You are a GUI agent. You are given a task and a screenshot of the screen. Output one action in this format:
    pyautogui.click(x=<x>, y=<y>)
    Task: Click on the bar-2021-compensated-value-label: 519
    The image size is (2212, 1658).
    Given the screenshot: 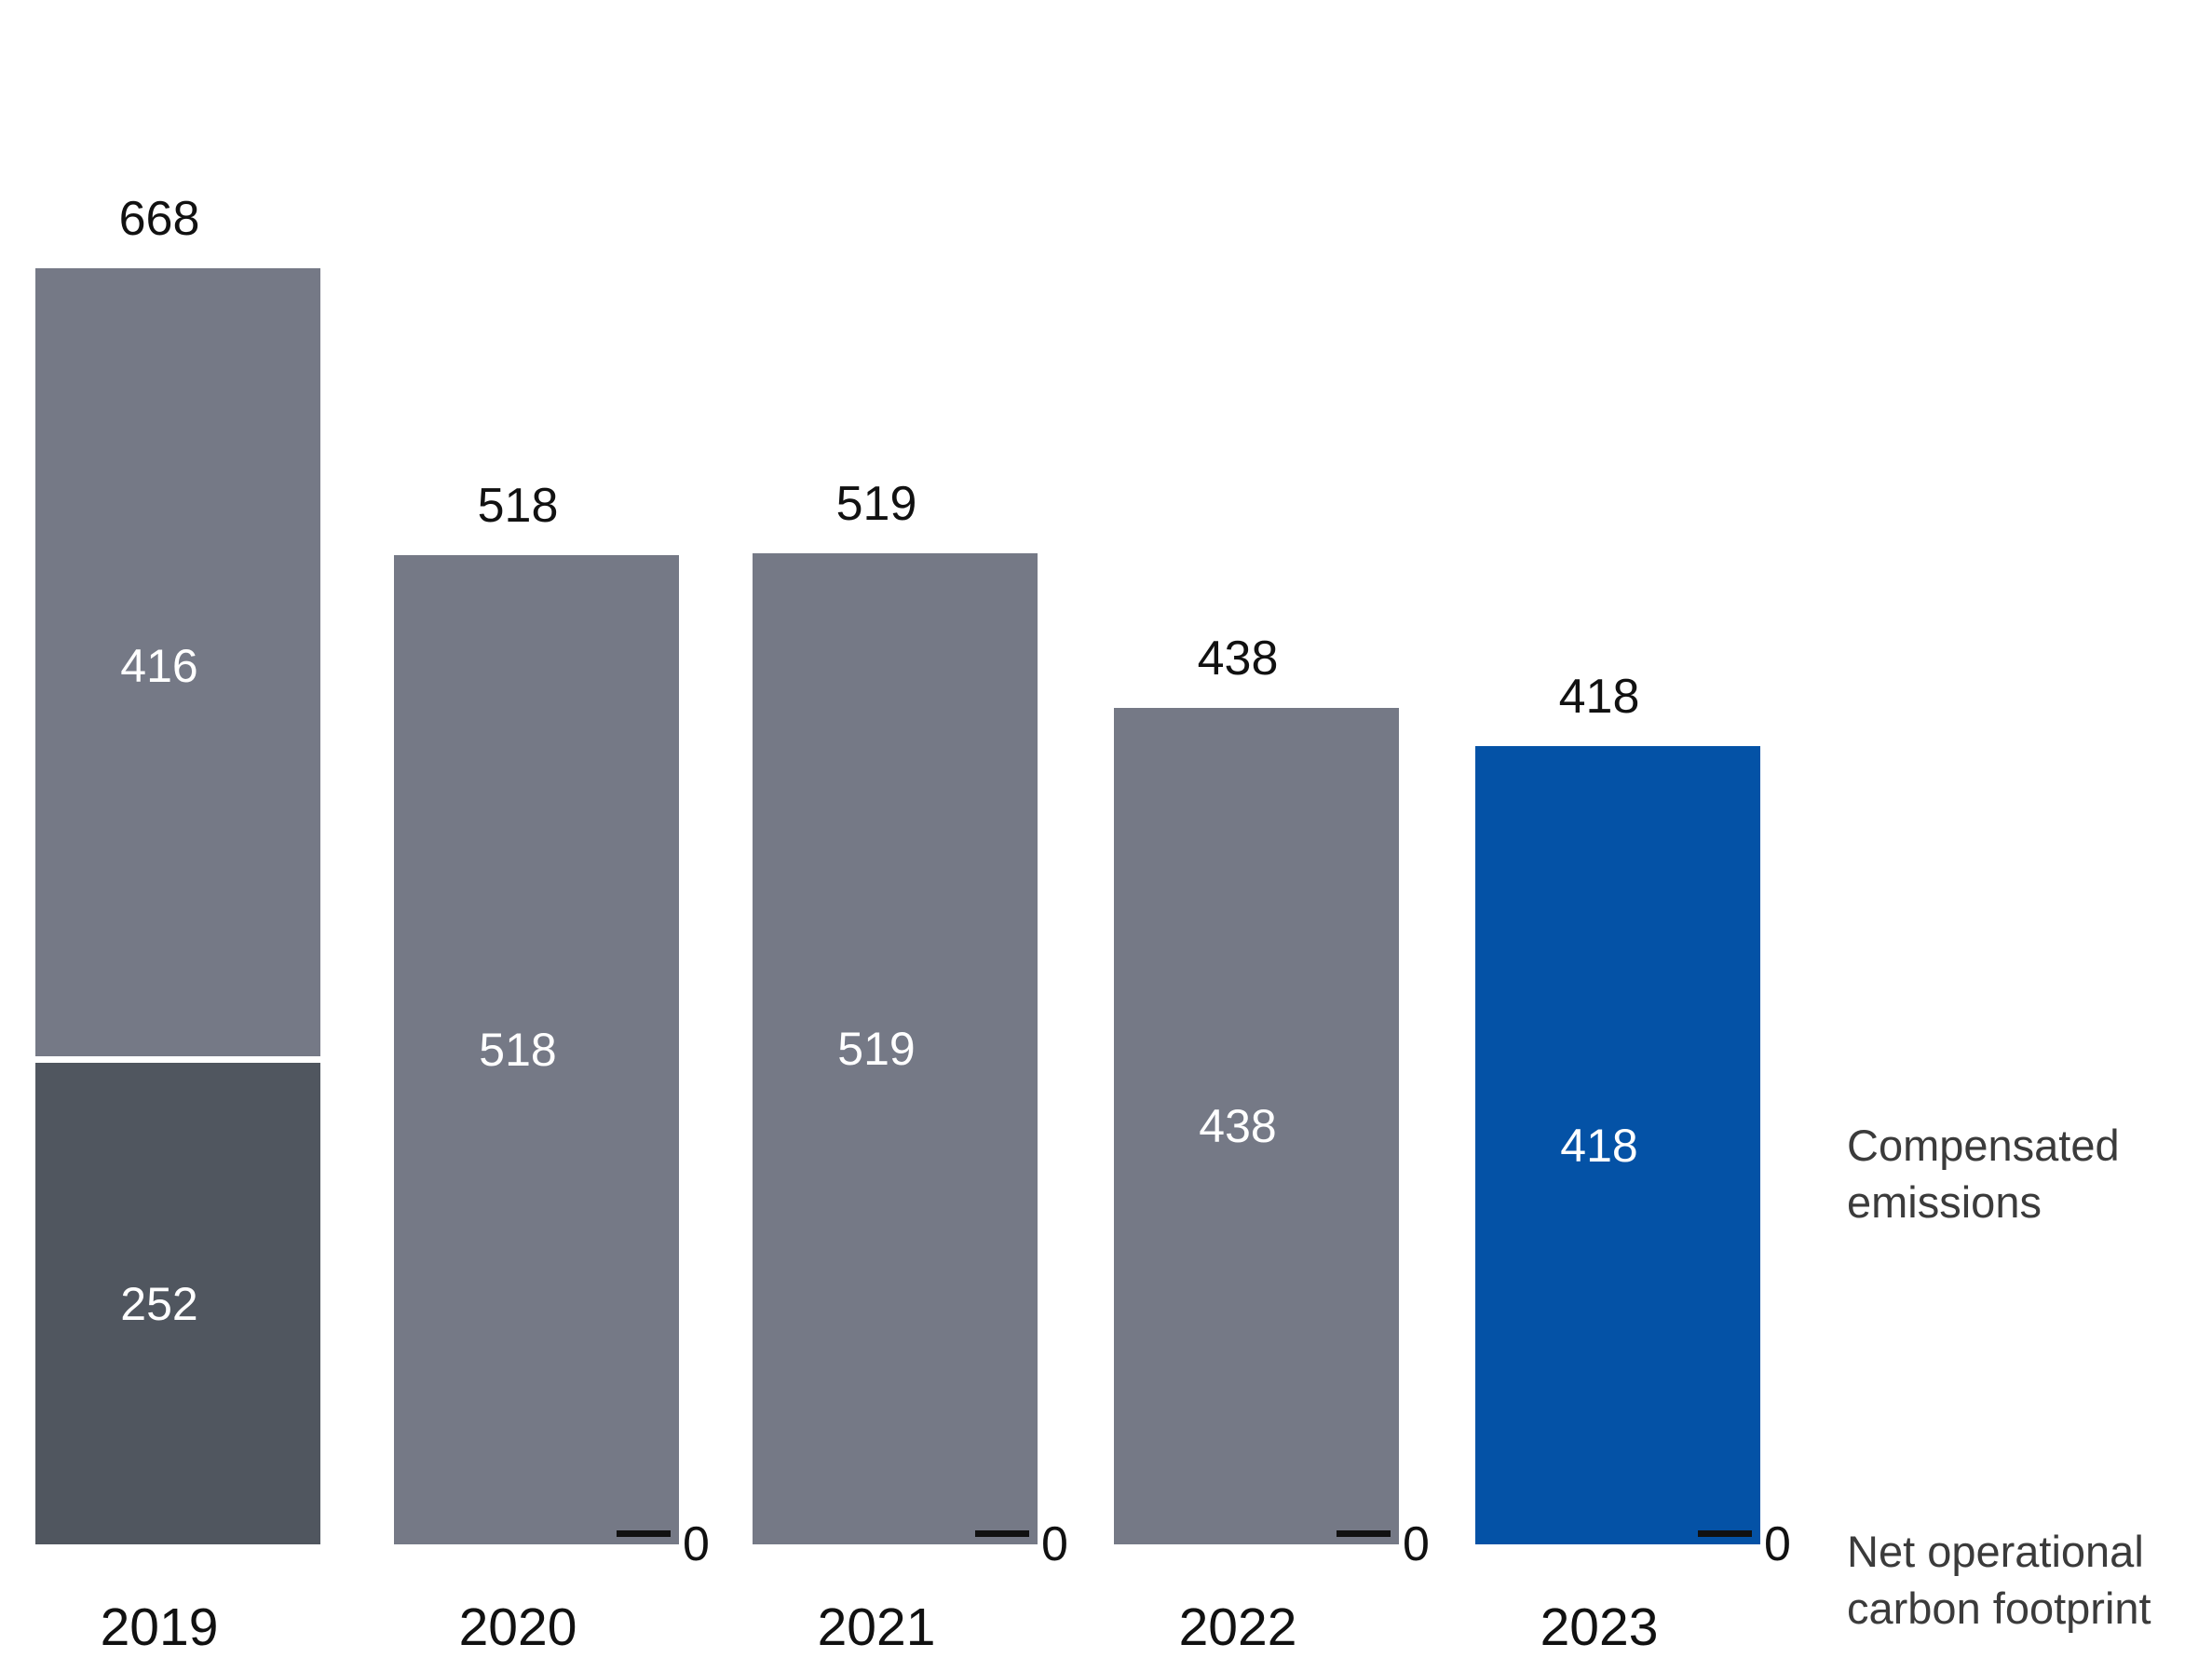 What is the action you would take?
    pyautogui.click(x=877, y=1049)
    